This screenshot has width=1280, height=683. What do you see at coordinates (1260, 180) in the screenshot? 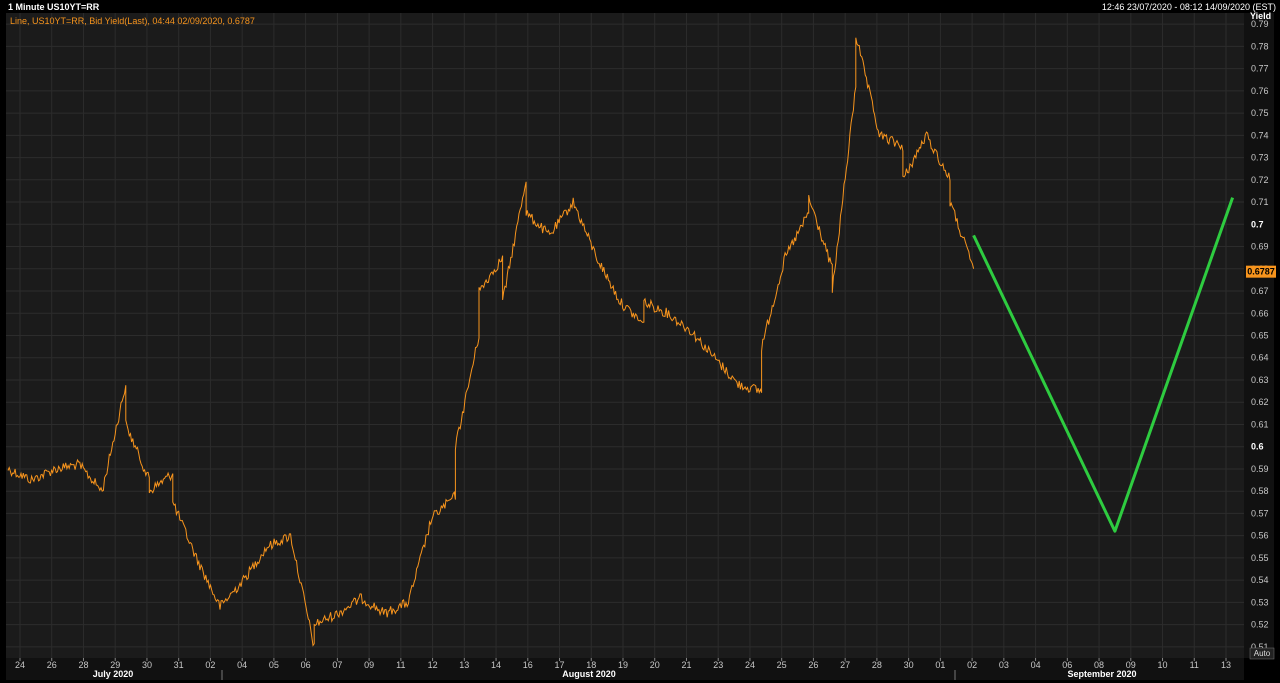
I see `y-tick-label: 0.72` at bounding box center [1260, 180].